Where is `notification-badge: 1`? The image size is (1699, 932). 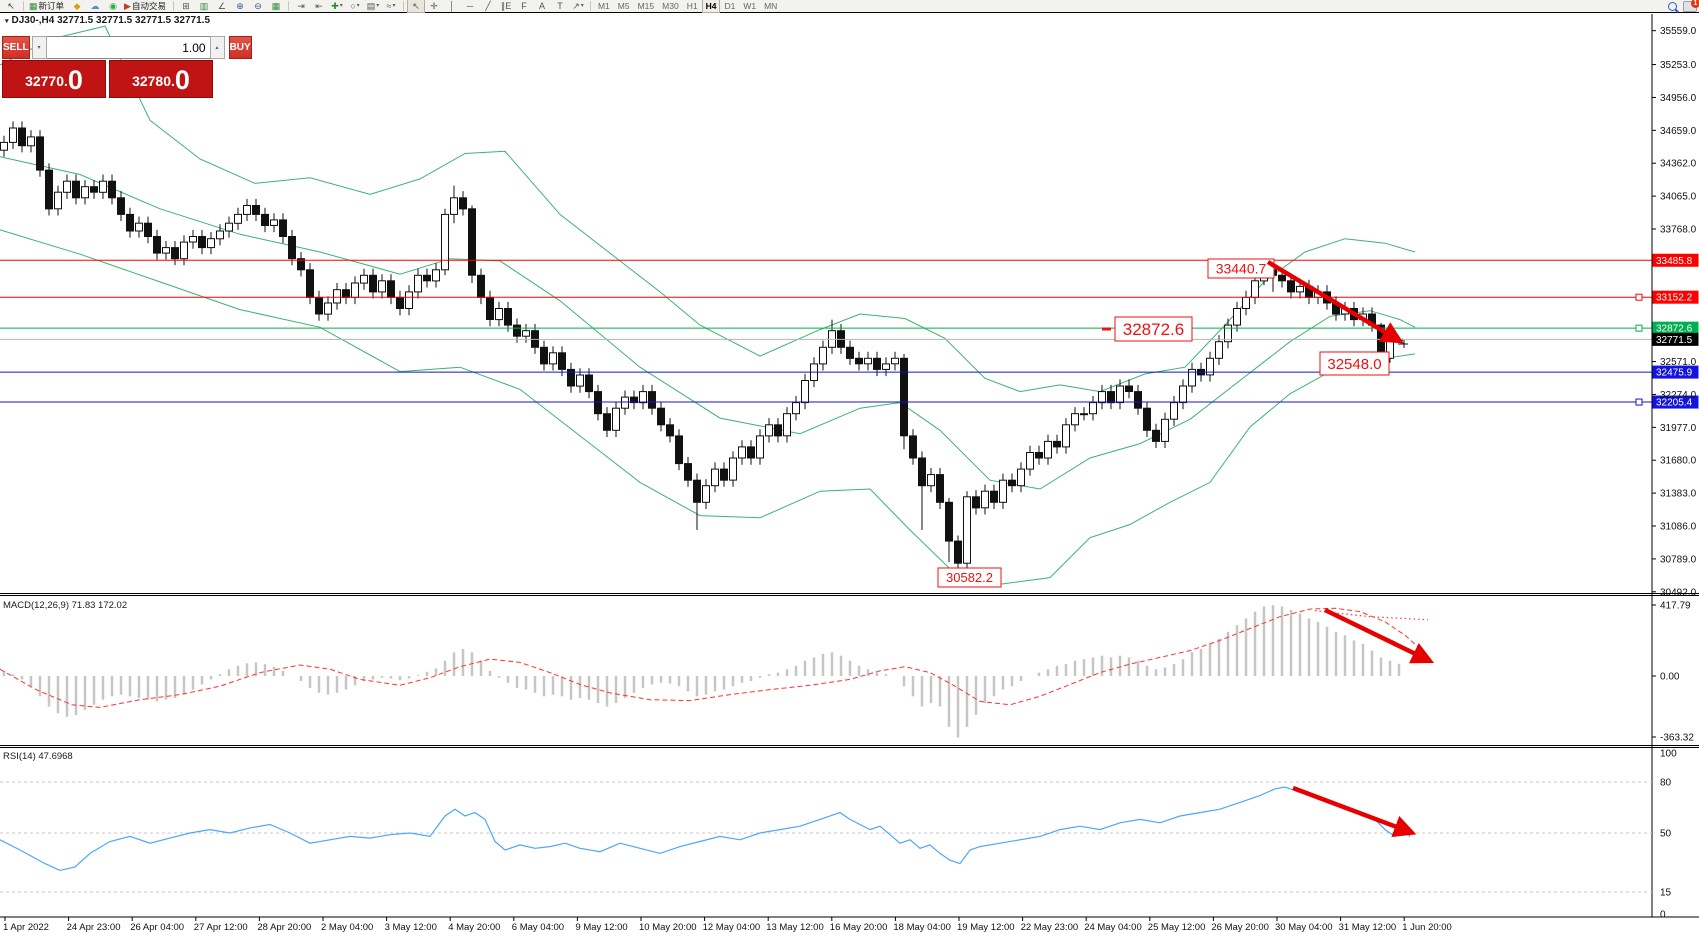 notification-badge: 1 is located at coordinates (1695, 4).